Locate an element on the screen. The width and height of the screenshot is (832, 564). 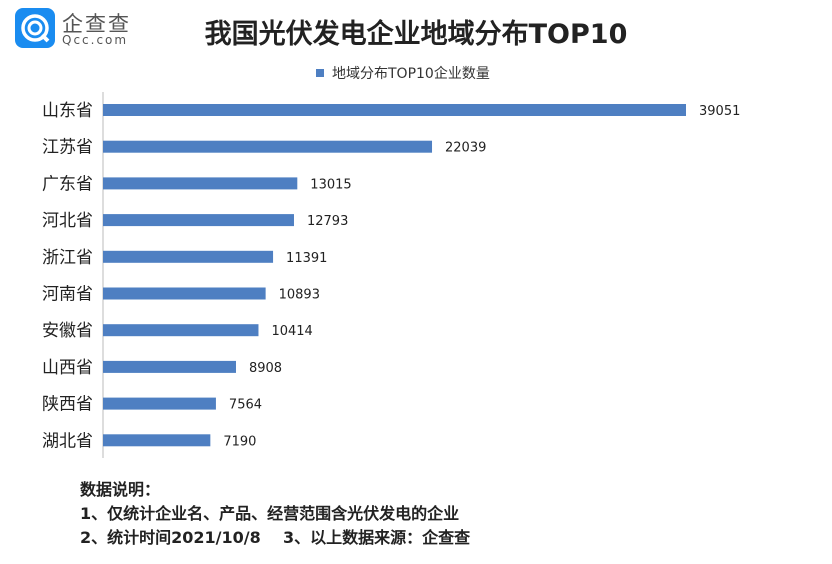
legend: 地域分布TOP10企业数量 is located at coordinates (403, 73).